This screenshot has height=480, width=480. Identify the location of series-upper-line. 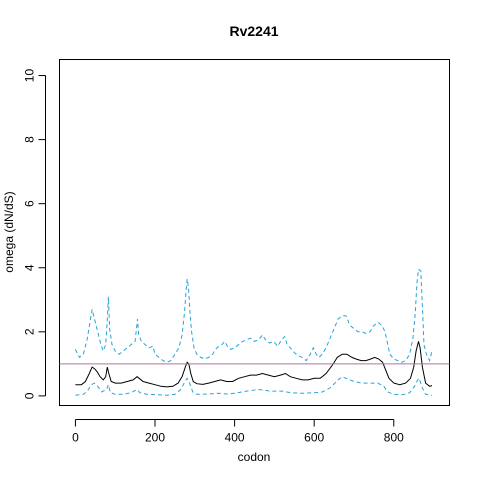
(253, 315).